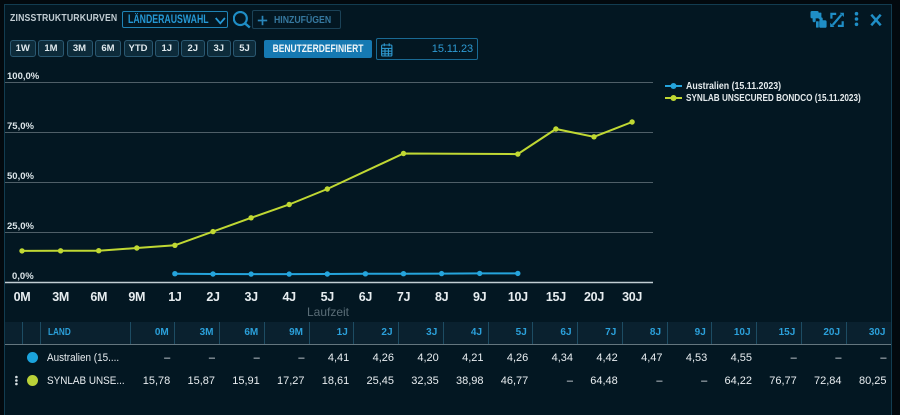  What do you see at coordinates (404, 297) in the screenshot?
I see `svg-text: 7J` at bounding box center [404, 297].